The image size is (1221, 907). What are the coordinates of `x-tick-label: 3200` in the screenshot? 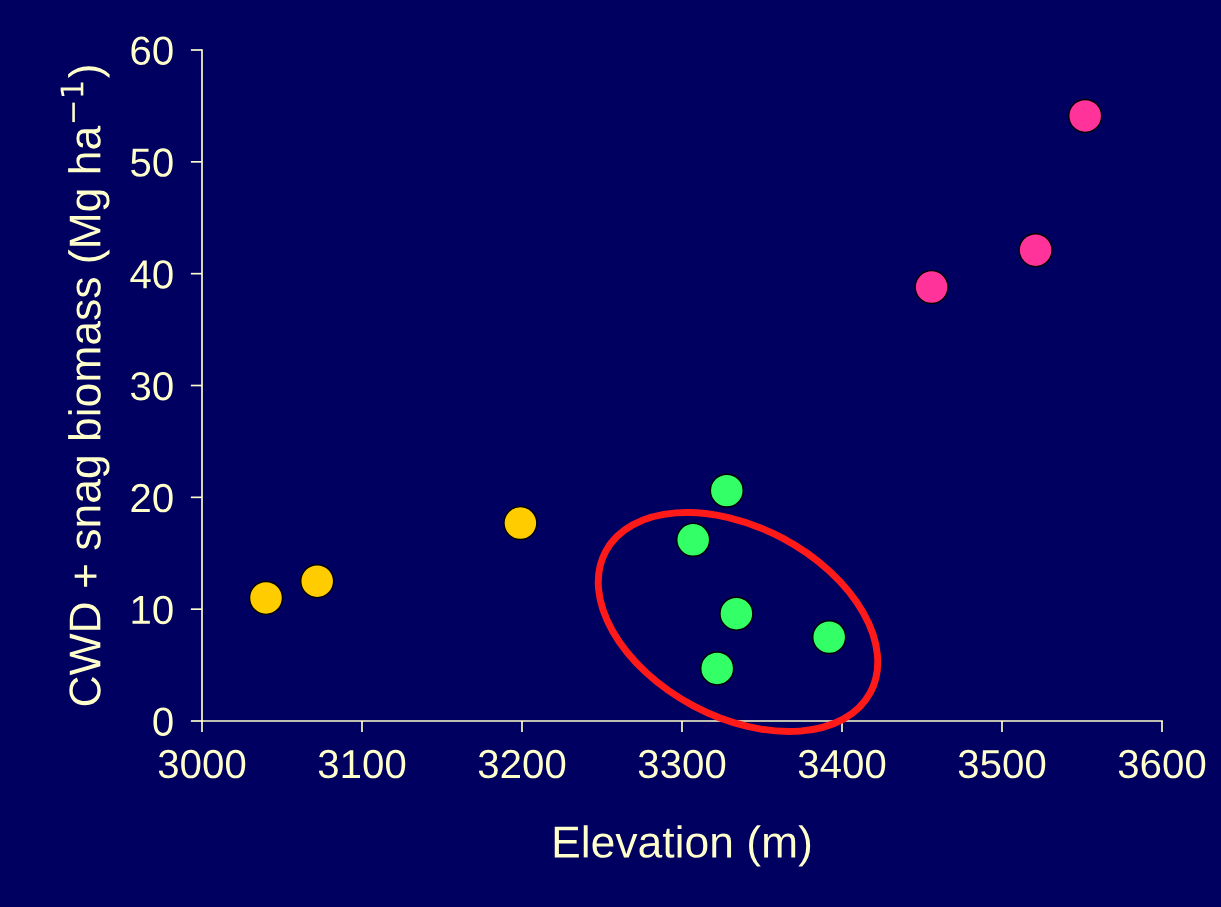 It's located at (522, 764).